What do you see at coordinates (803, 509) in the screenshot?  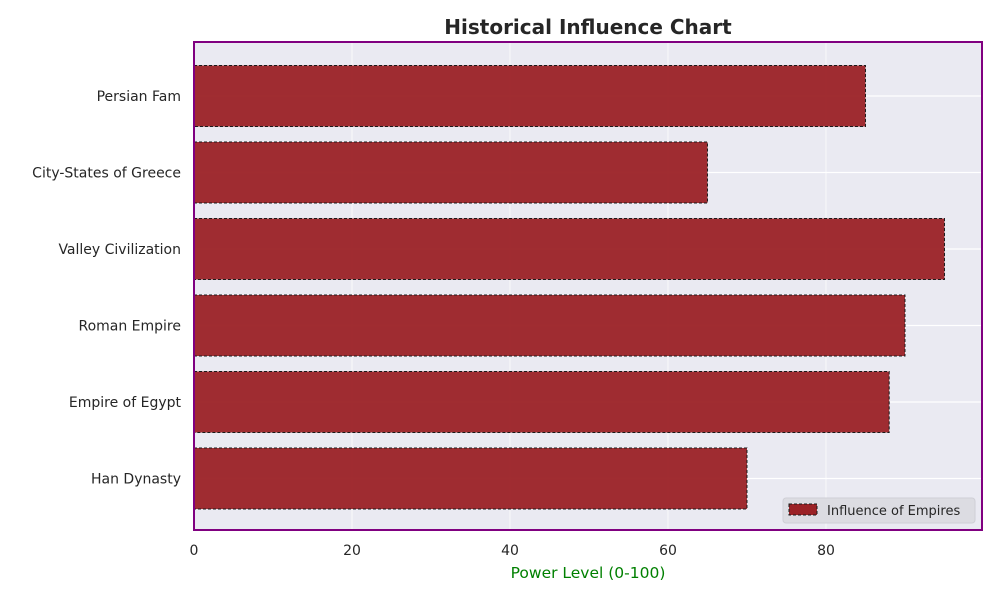 I see `legend-swatch` at bounding box center [803, 509].